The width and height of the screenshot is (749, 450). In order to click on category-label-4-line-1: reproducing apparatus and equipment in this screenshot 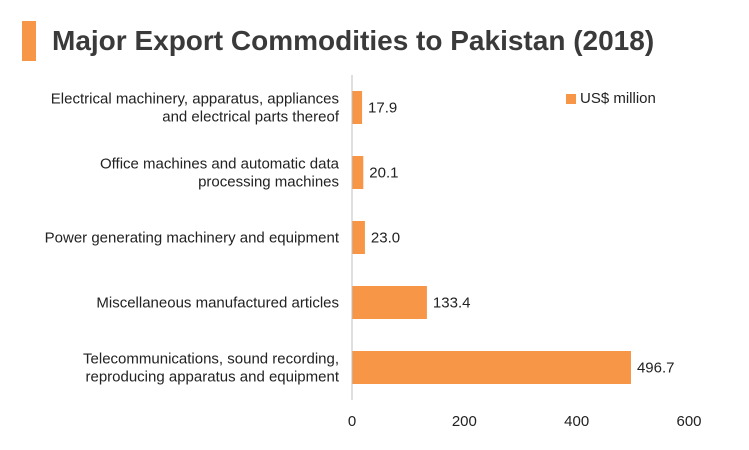, I will do `click(212, 377)`.